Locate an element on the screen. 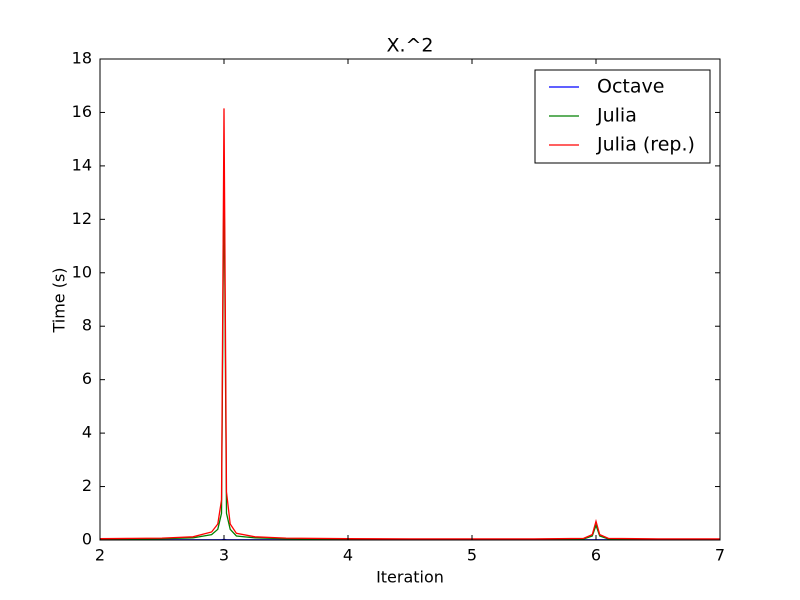  y-tick-label: 8 is located at coordinates (87, 325).